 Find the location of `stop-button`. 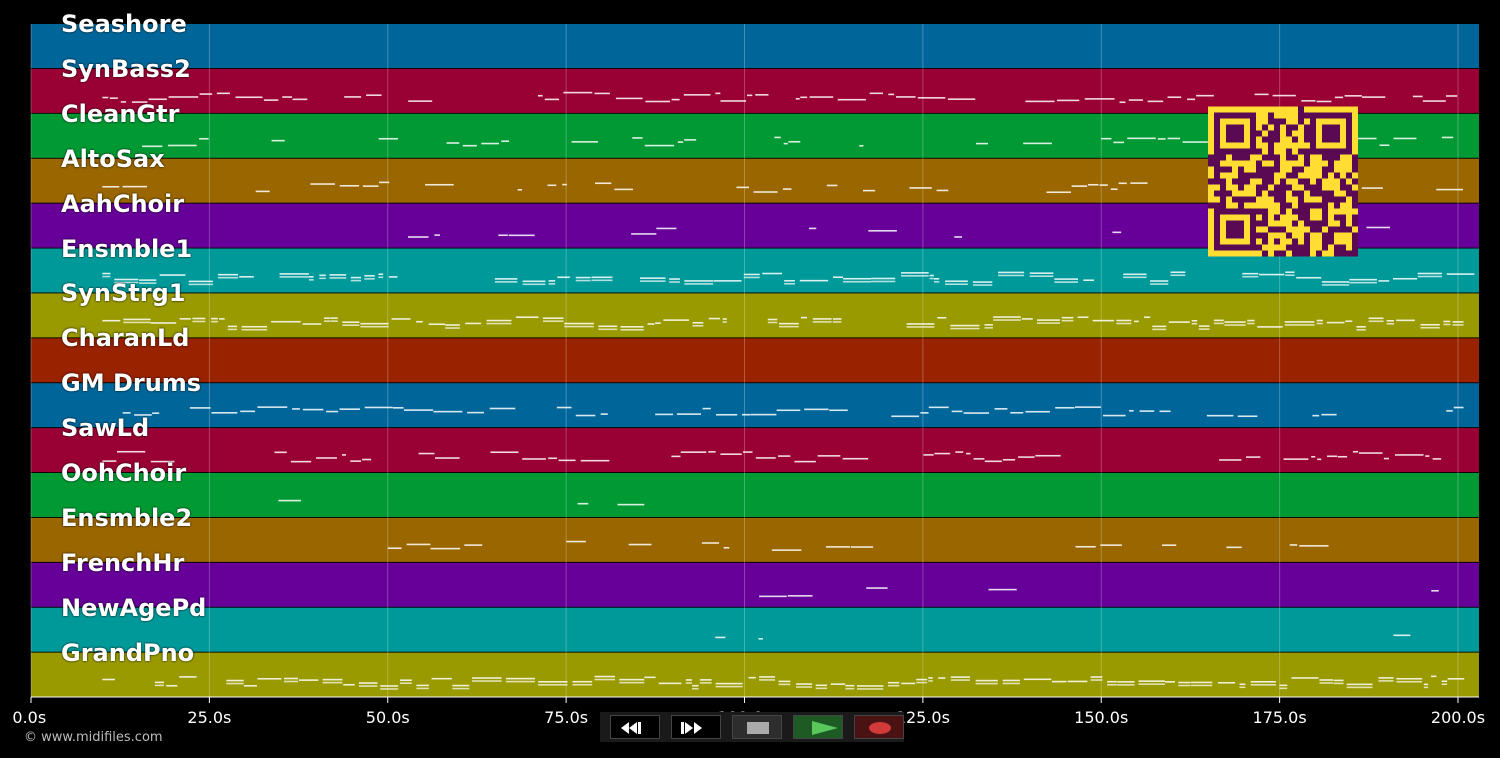

stop-button is located at coordinates (757, 727).